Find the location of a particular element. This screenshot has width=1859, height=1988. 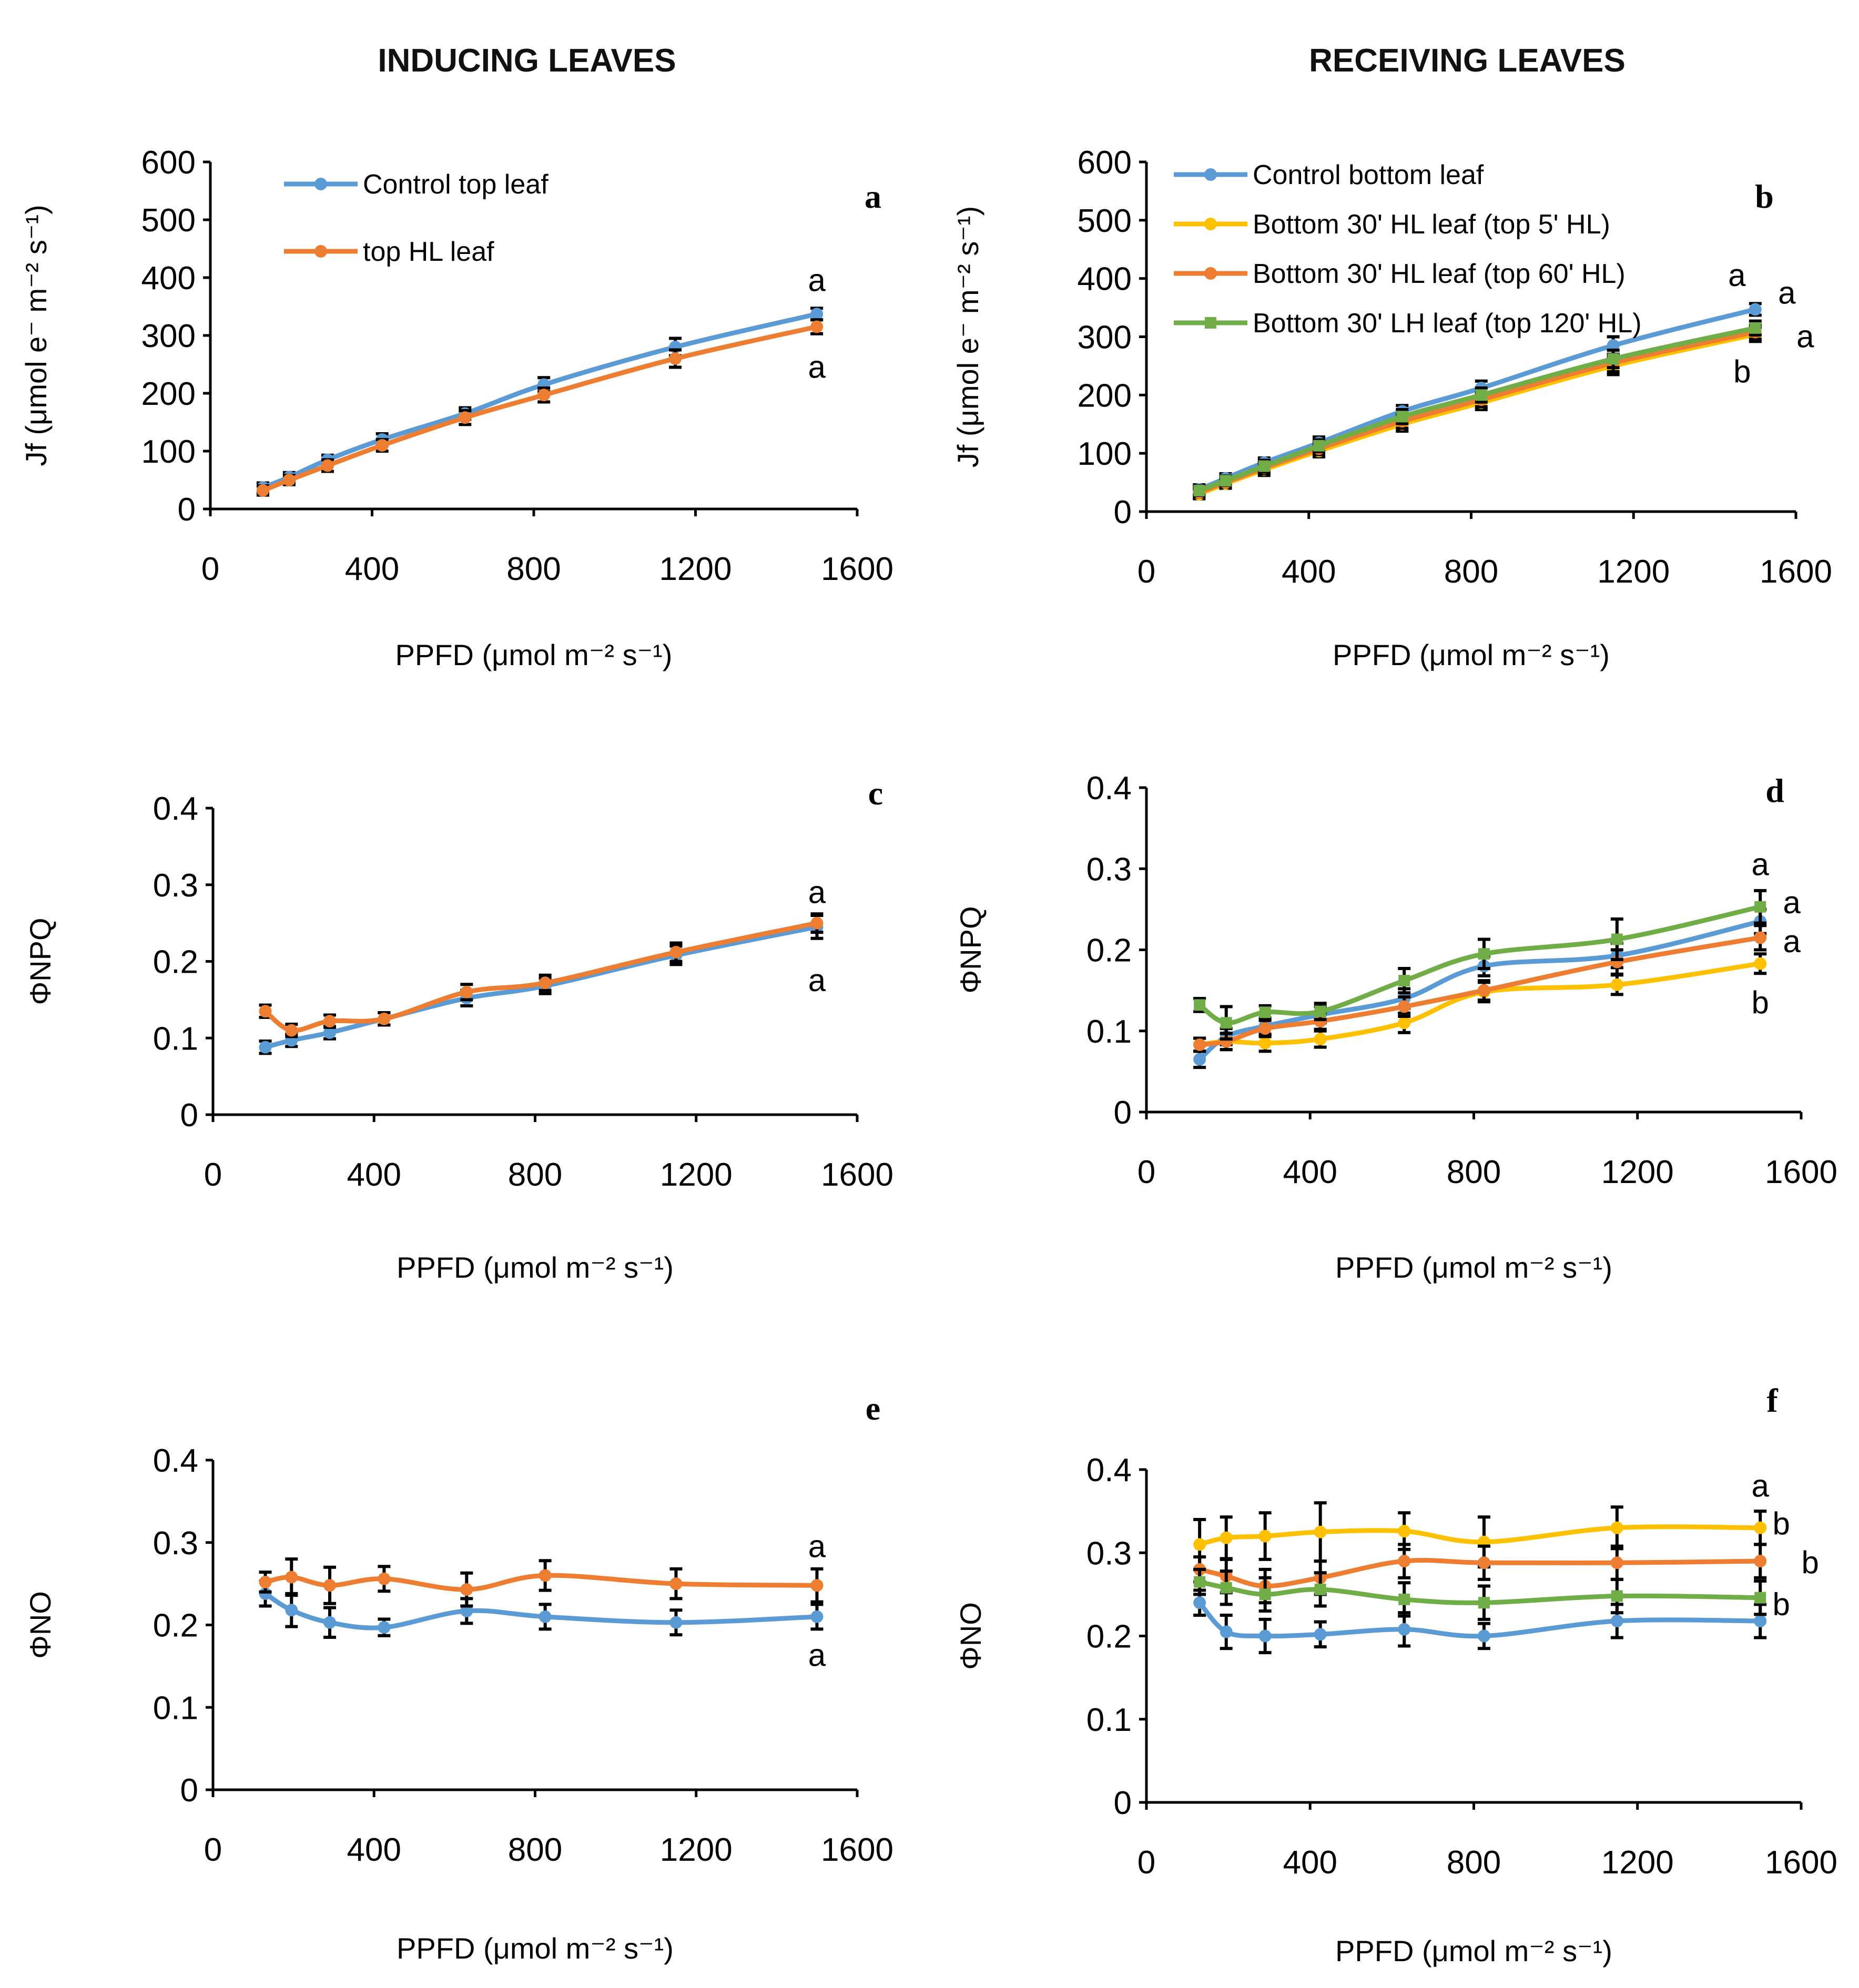

legend-label: Bottom 30' HL leaf (top 5' HL) is located at coordinates (1431, 225).